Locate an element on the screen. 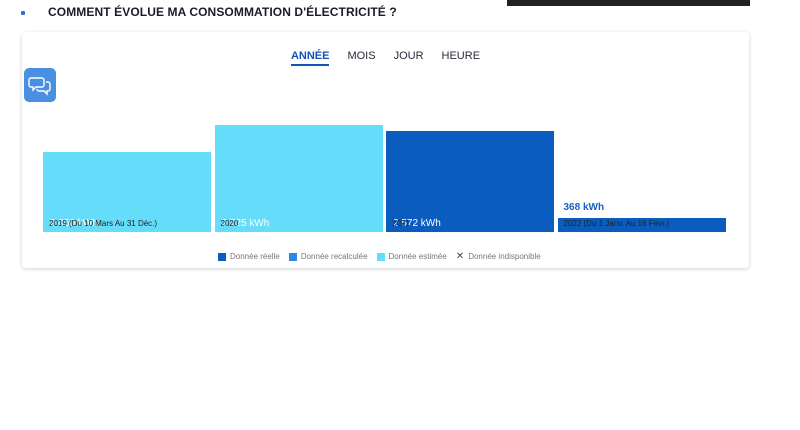  chart-bar is located at coordinates (641, 225).